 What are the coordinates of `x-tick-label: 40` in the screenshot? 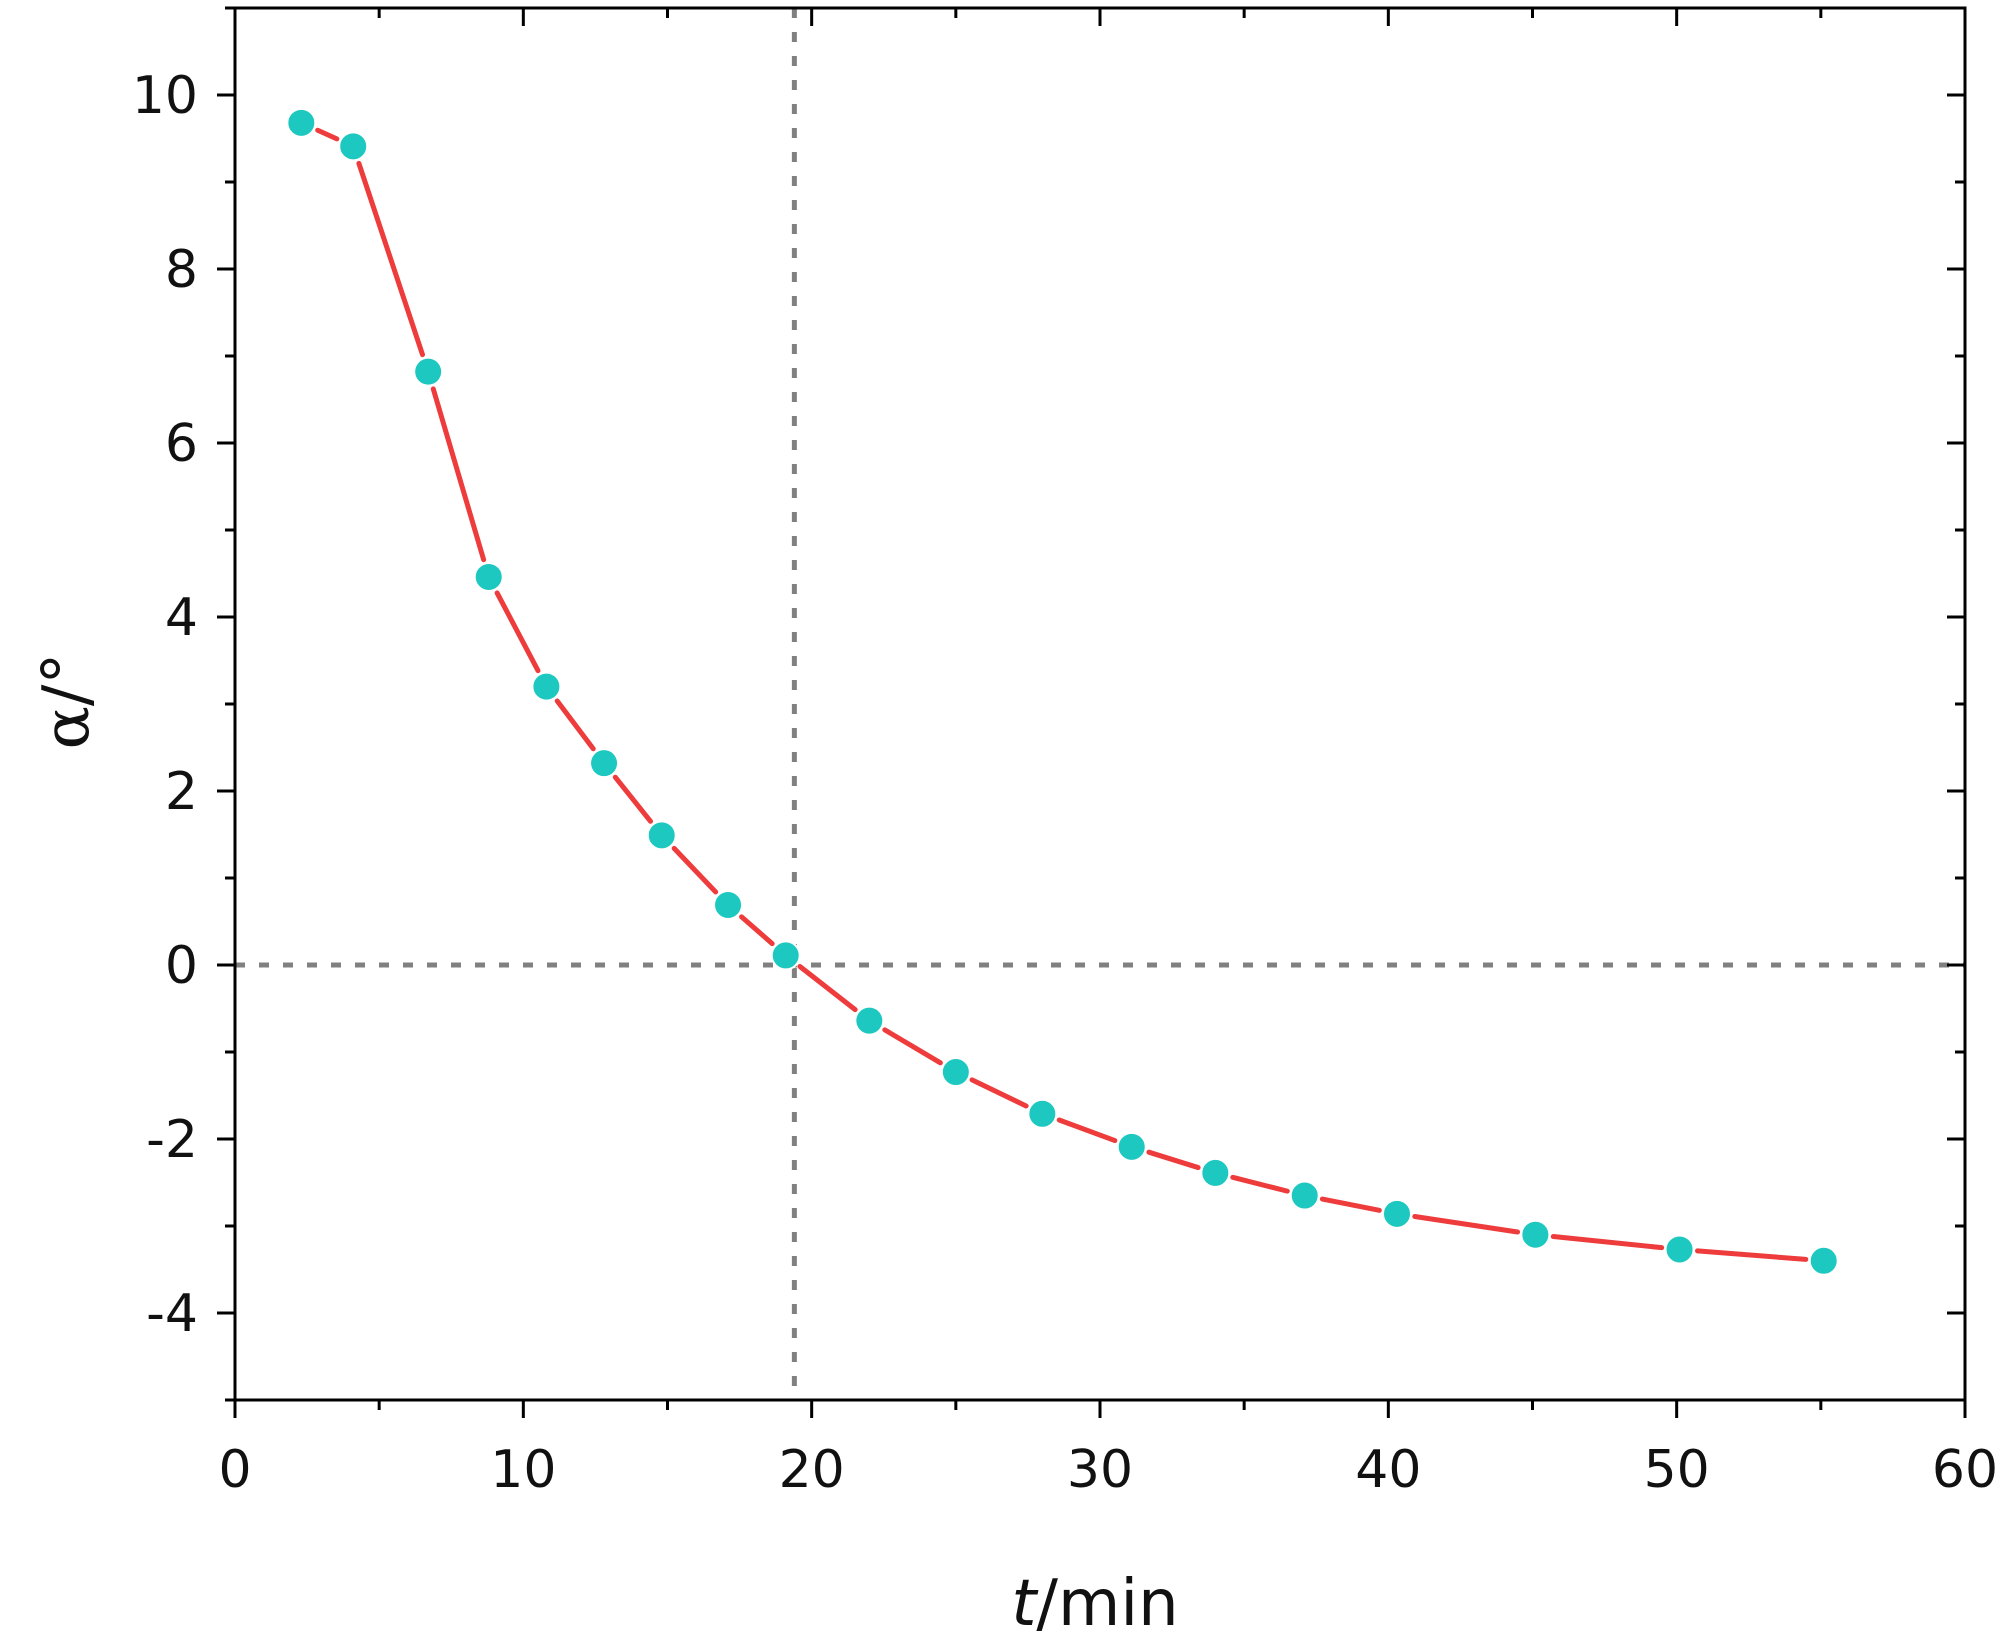 It's located at (1388, 1470).